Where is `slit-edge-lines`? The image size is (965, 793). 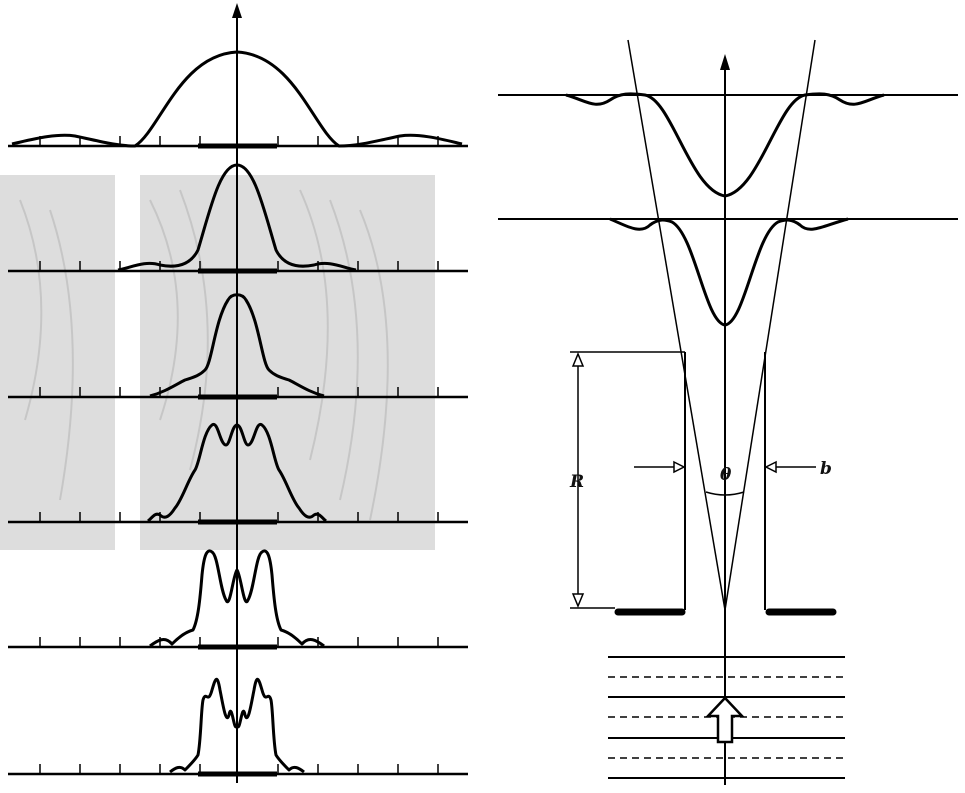
slit-edge-lines is located at coordinates (725, 481).